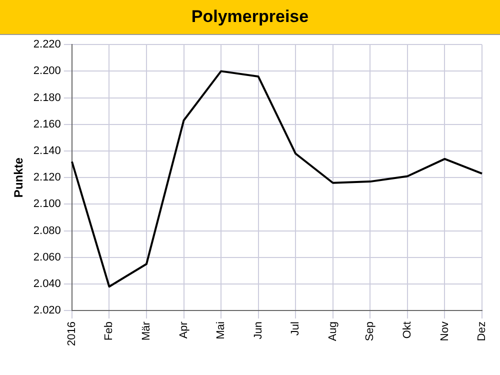 The height and width of the screenshot is (375, 500). I want to click on x-tick-label: Apr, so click(184, 330).